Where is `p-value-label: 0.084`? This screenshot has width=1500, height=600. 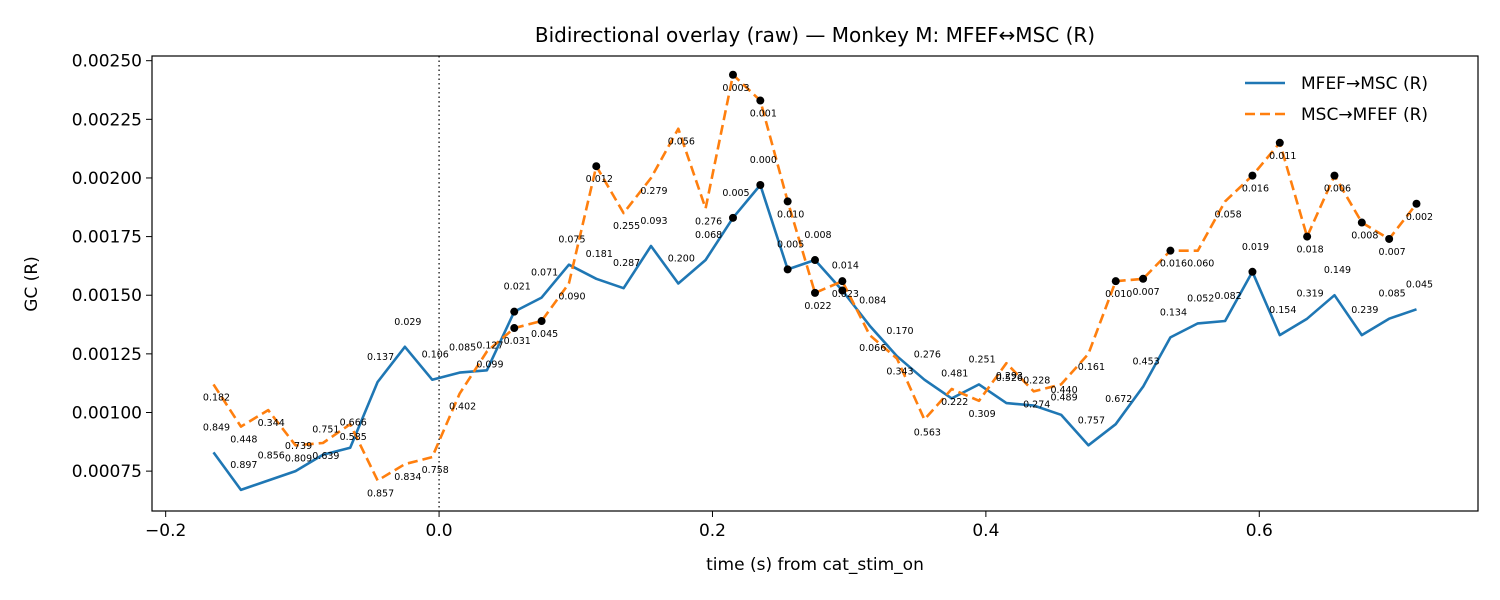
p-value-label: 0.084 is located at coordinates (872, 301).